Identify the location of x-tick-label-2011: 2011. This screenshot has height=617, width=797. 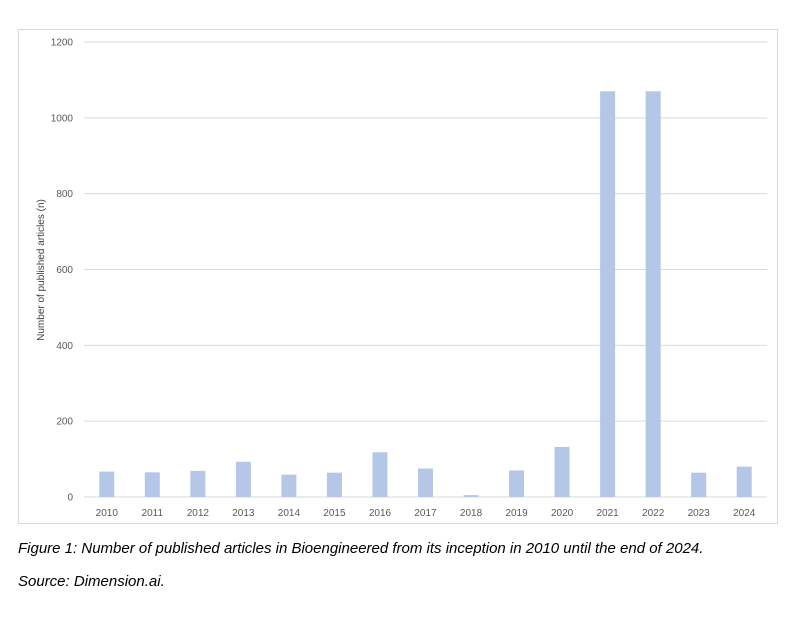
(153, 513).